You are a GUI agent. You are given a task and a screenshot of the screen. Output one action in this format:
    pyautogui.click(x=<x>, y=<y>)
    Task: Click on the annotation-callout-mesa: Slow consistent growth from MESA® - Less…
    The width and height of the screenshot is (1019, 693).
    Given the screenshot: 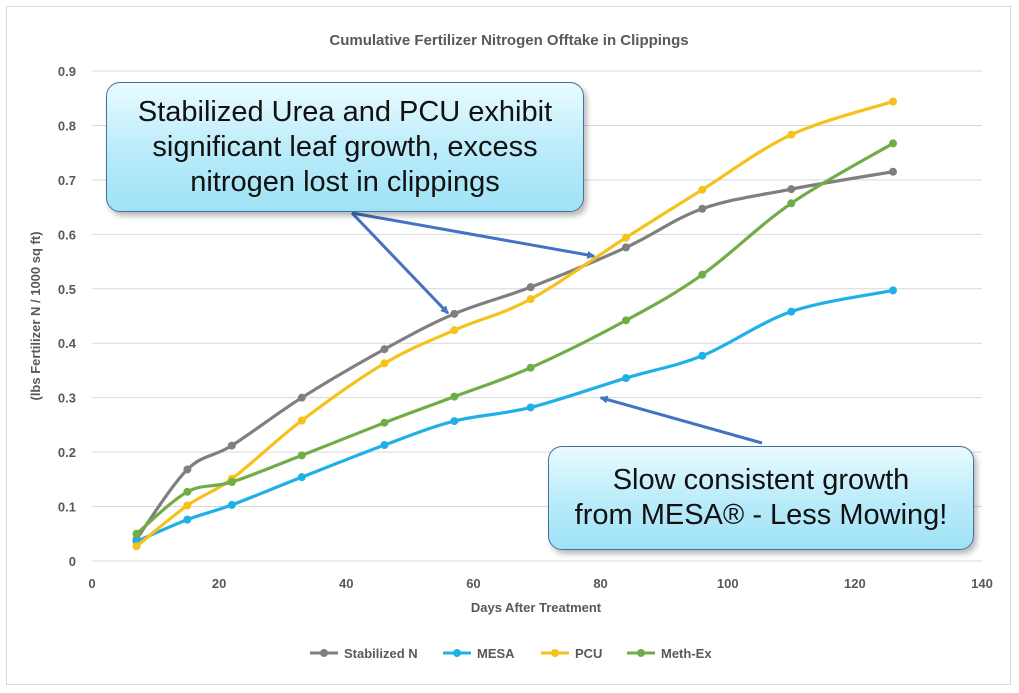 What is the action you would take?
    pyautogui.click(x=761, y=498)
    